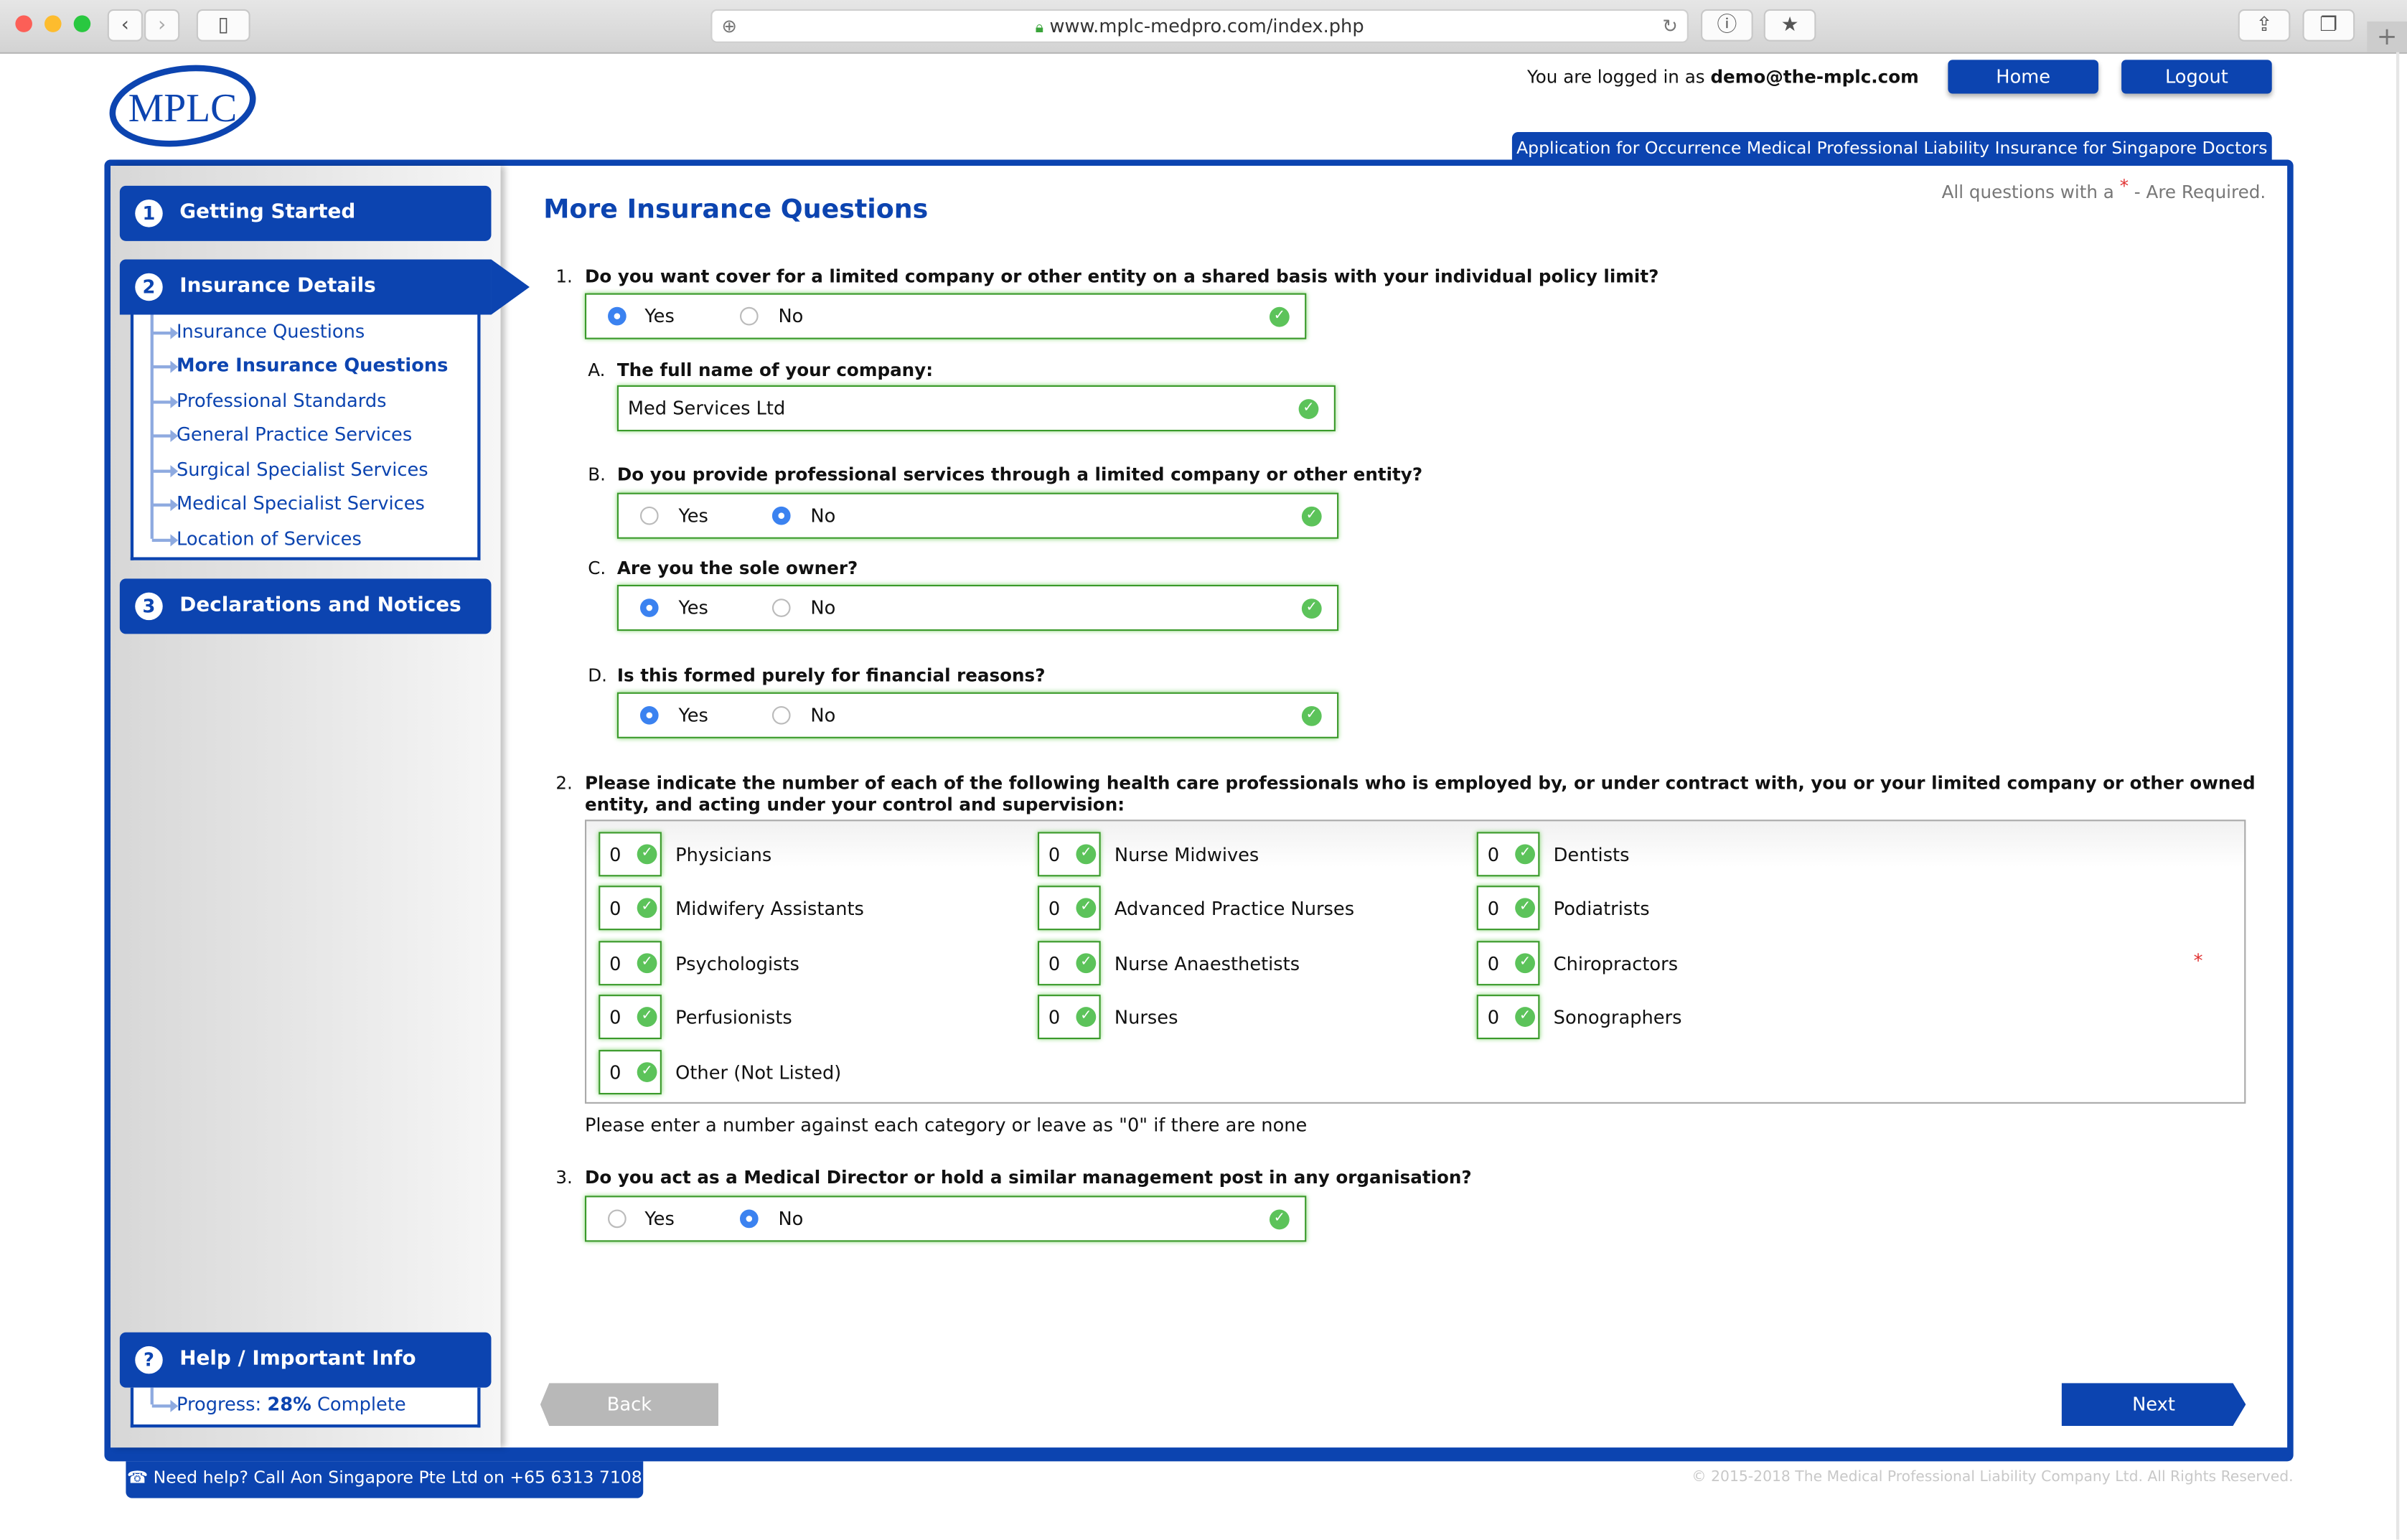 The image size is (2407, 1540). Describe the element at coordinates (781, 715) in the screenshot. I see `qd-no-radio` at that location.